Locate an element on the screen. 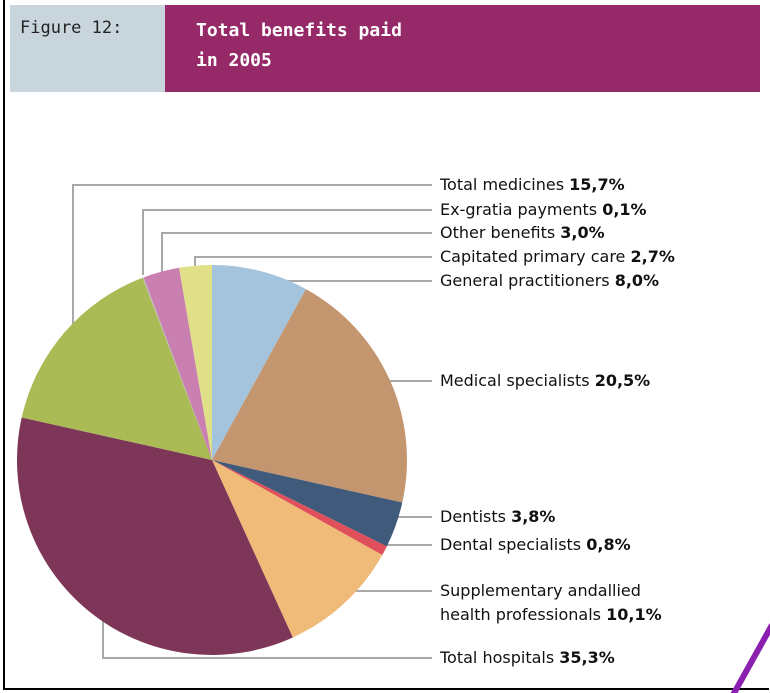 This screenshot has width=770, height=693. value-label: 2,7% is located at coordinates (652, 256).